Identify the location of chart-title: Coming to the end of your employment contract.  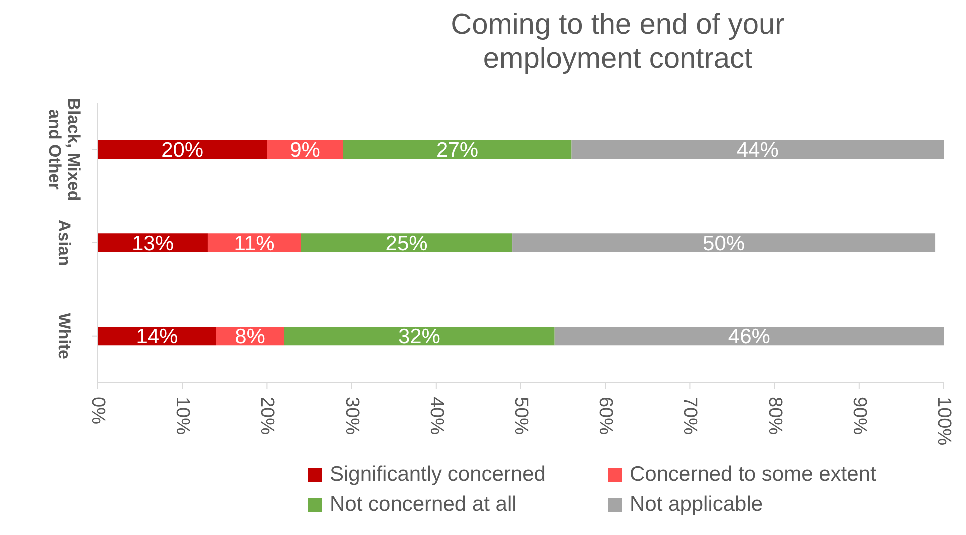
(618, 42).